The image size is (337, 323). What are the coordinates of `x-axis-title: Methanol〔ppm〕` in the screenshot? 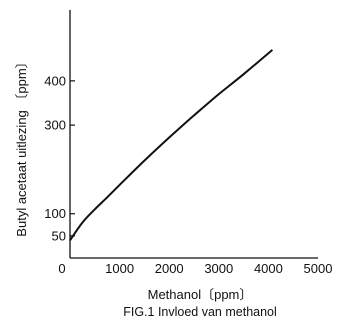 It's located at (200, 294).